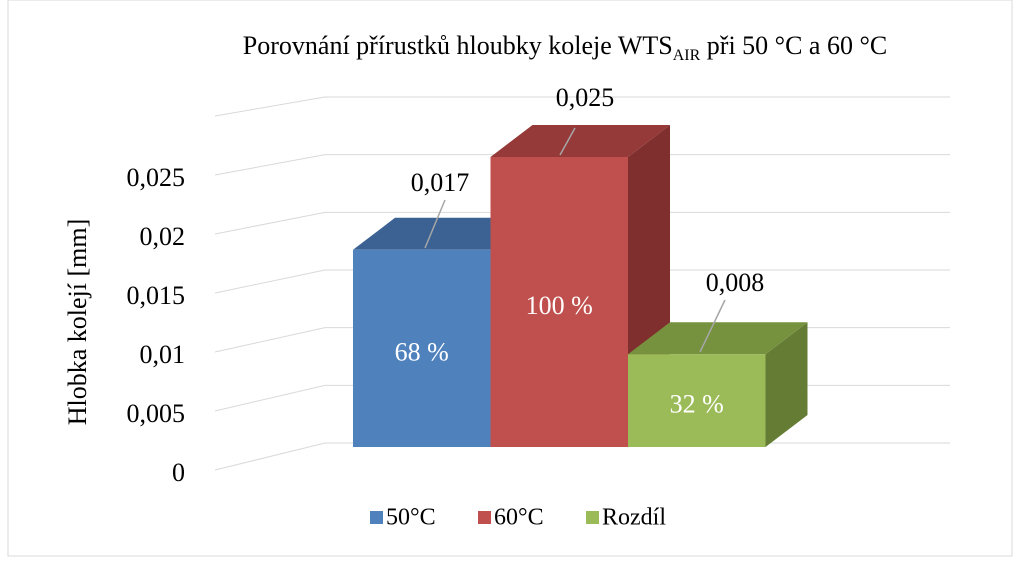  What do you see at coordinates (411, 518) in the screenshot?
I see `legend-label: 50°C` at bounding box center [411, 518].